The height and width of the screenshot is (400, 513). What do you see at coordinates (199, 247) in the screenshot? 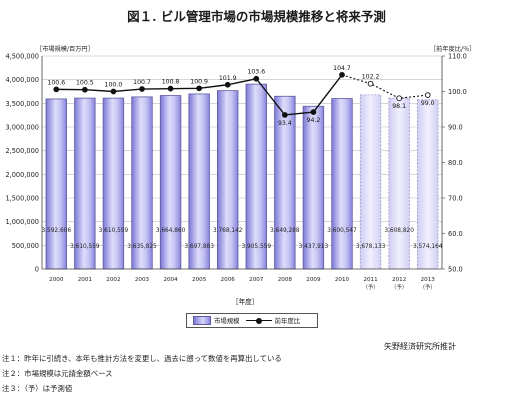
I see `bar-value-label: 3,697,883` at bounding box center [199, 247].